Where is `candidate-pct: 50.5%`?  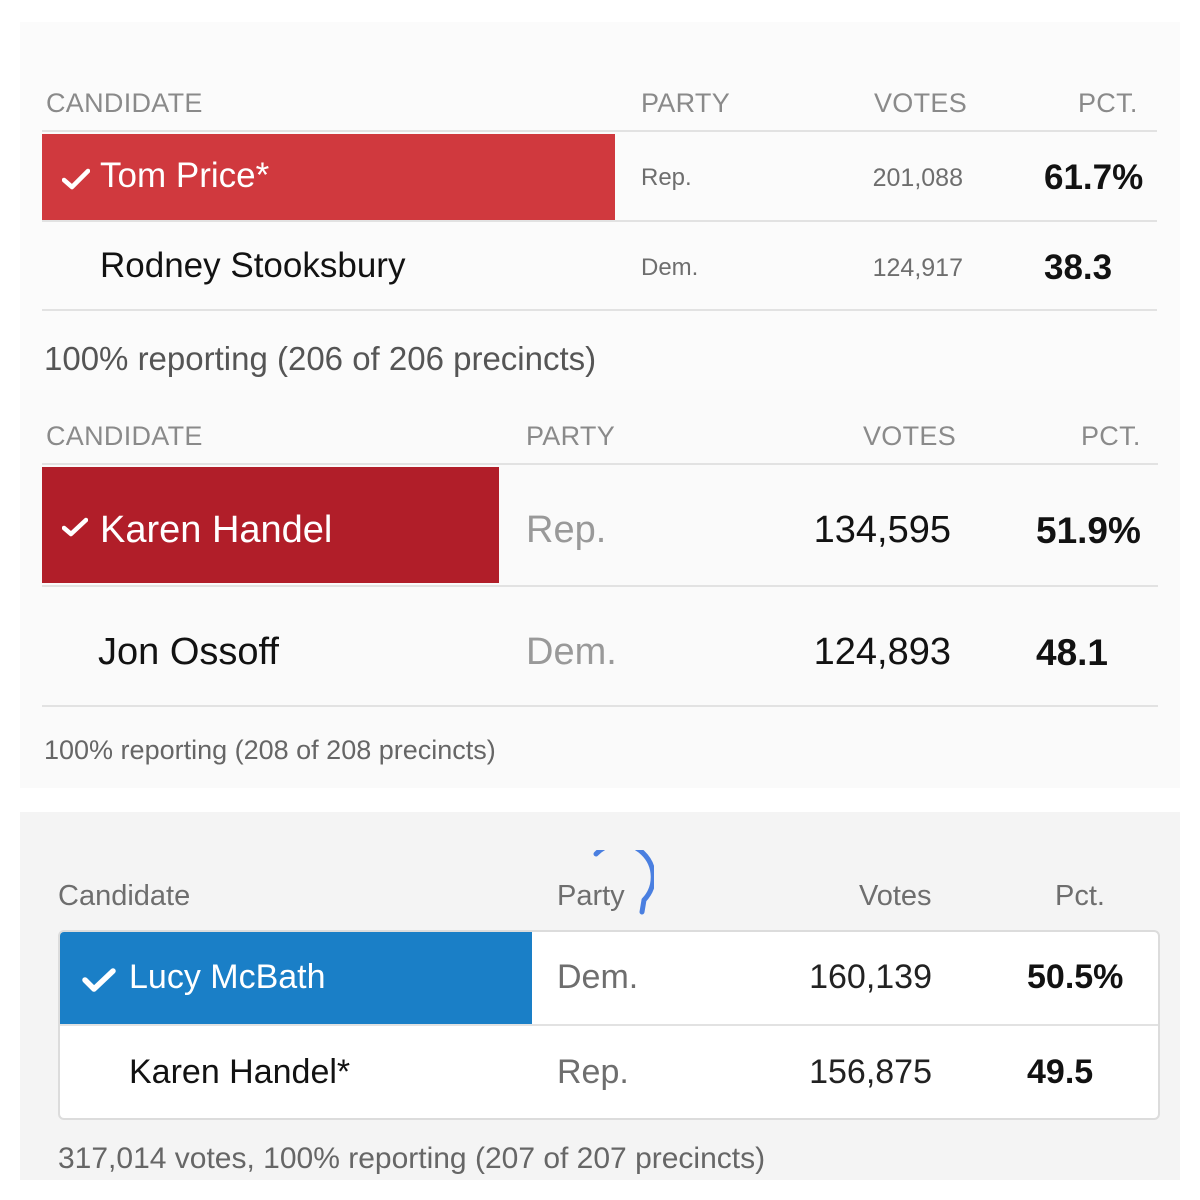 candidate-pct: 50.5% is located at coordinates (1075, 977).